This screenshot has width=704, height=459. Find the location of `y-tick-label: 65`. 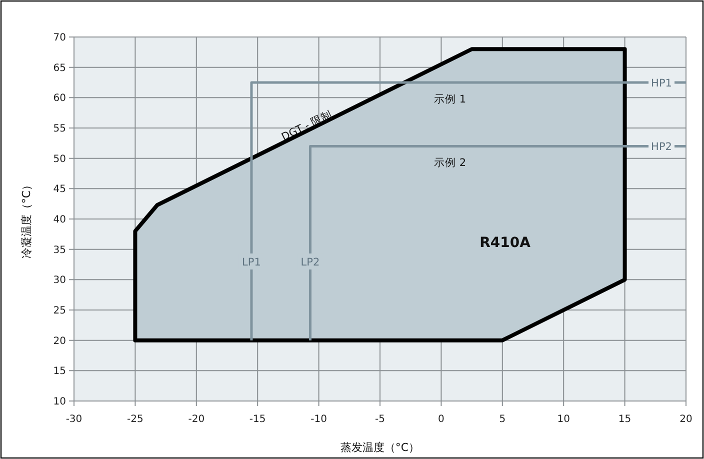

y-tick-label: 65 is located at coordinates (59, 68).